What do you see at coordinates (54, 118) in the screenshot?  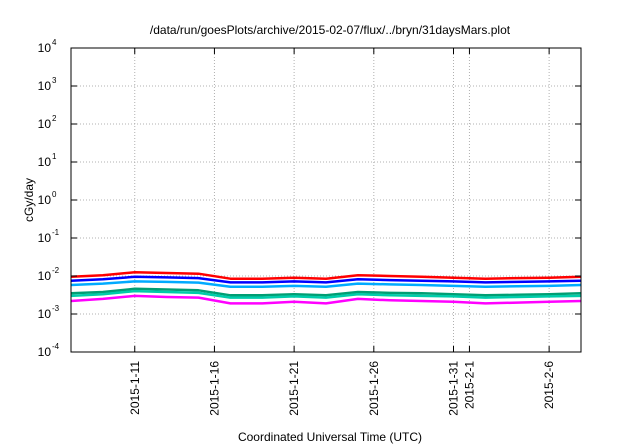 I see `y-tick-exponent: 2` at bounding box center [54, 118].